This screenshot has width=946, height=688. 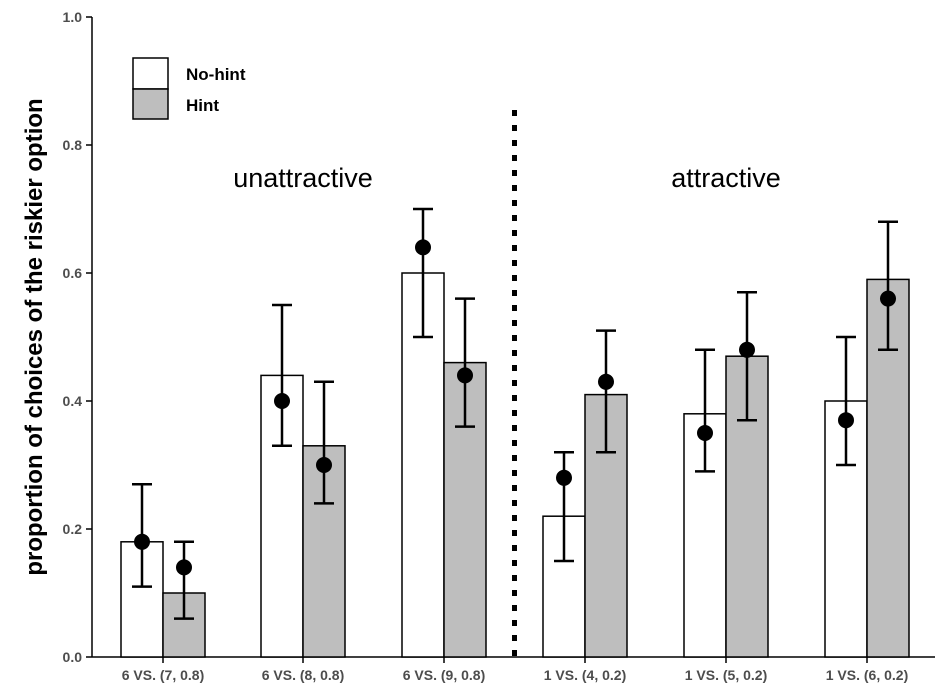 What do you see at coordinates (444, 675) in the screenshot?
I see `x-tick-label: 6 VS. (9, 0.8)` at bounding box center [444, 675].